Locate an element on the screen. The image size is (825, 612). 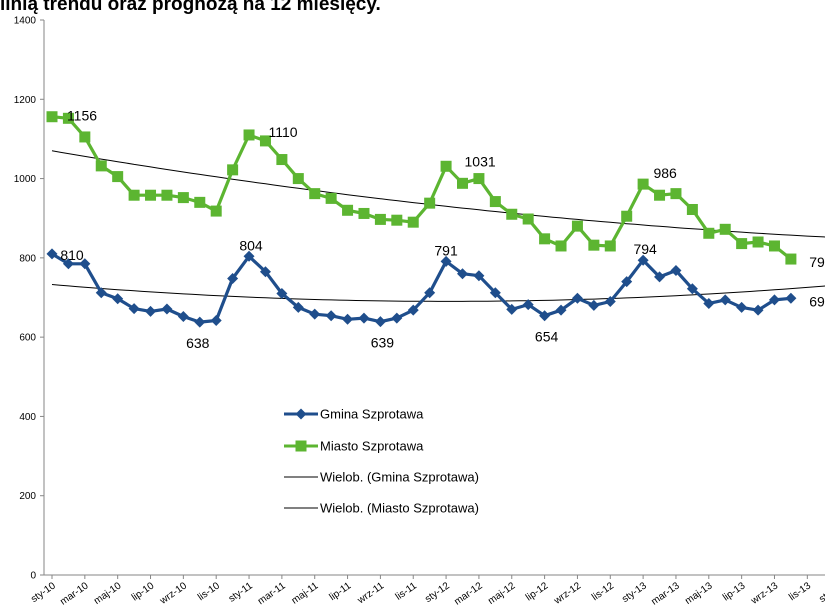
y-tick-label: 200 is located at coordinates (27, 496).